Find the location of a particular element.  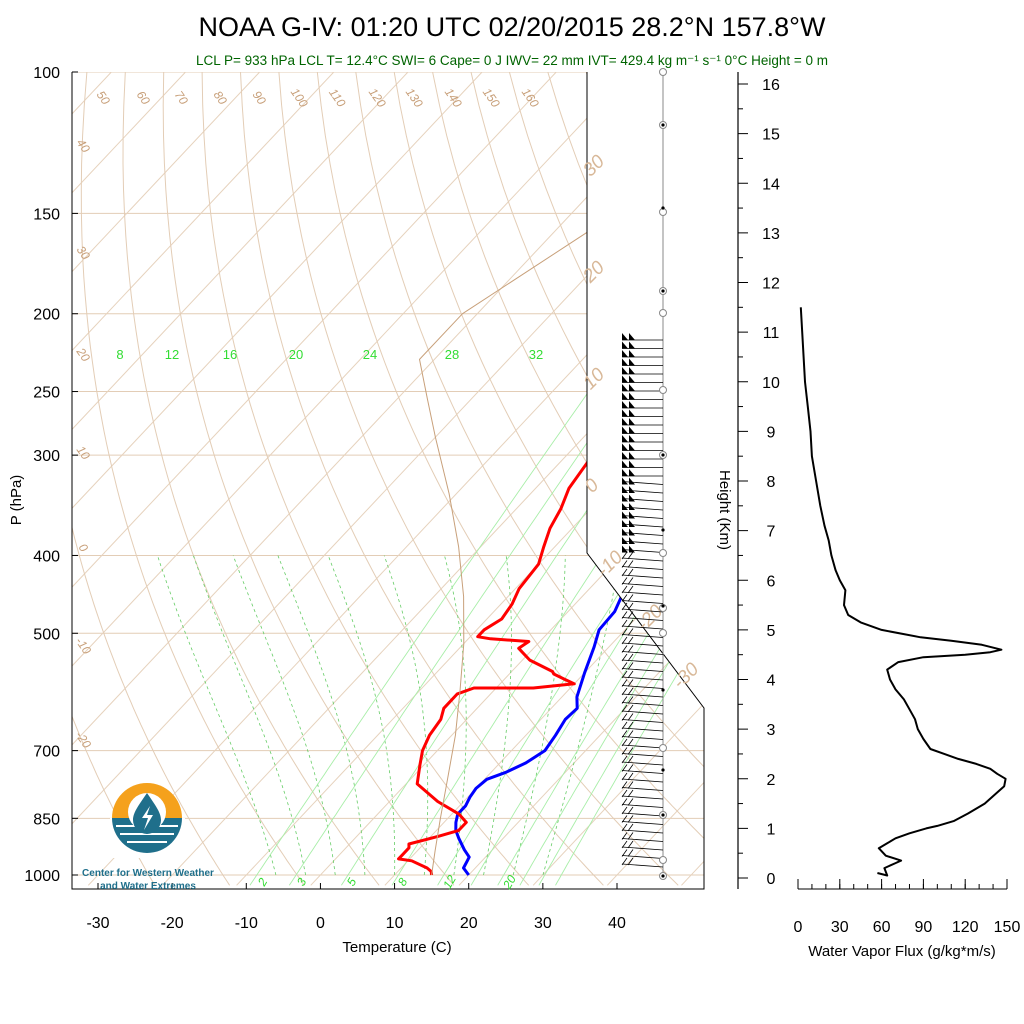

y-tick-label: 250 is located at coordinates (46, 393).